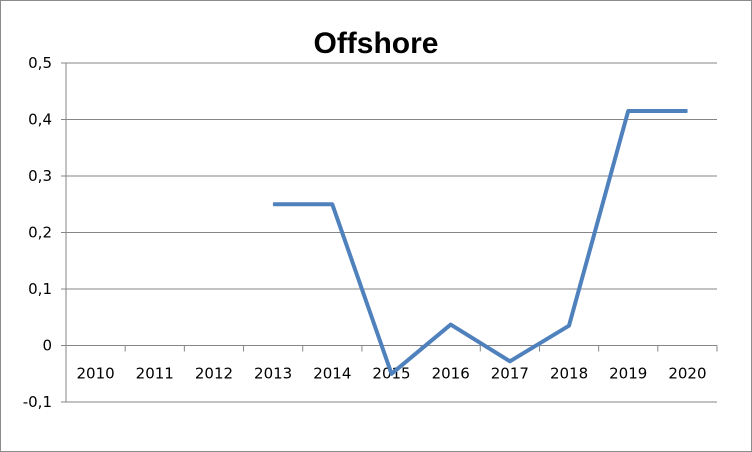  Describe the element at coordinates (95, 374) in the screenshot. I see `x-tick-label: 2010` at that location.